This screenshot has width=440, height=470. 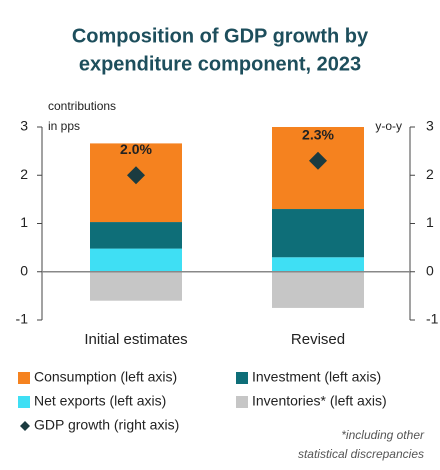 I want to click on y-tick-label: 0, so click(x=24, y=270).